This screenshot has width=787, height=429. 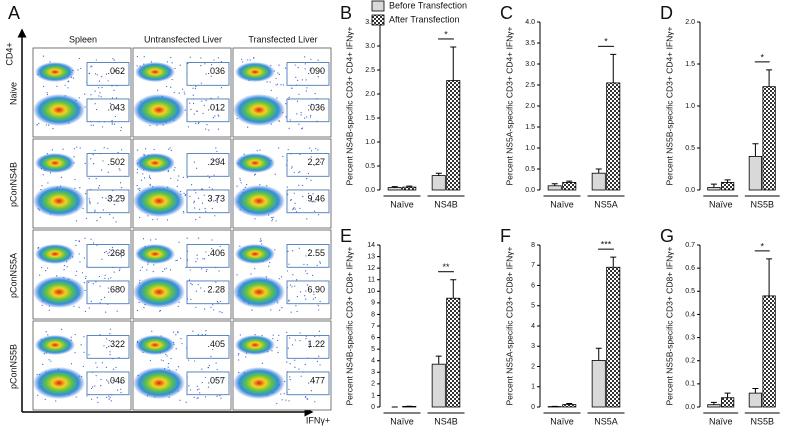 I want to click on significance: *, so click(x=762, y=57).